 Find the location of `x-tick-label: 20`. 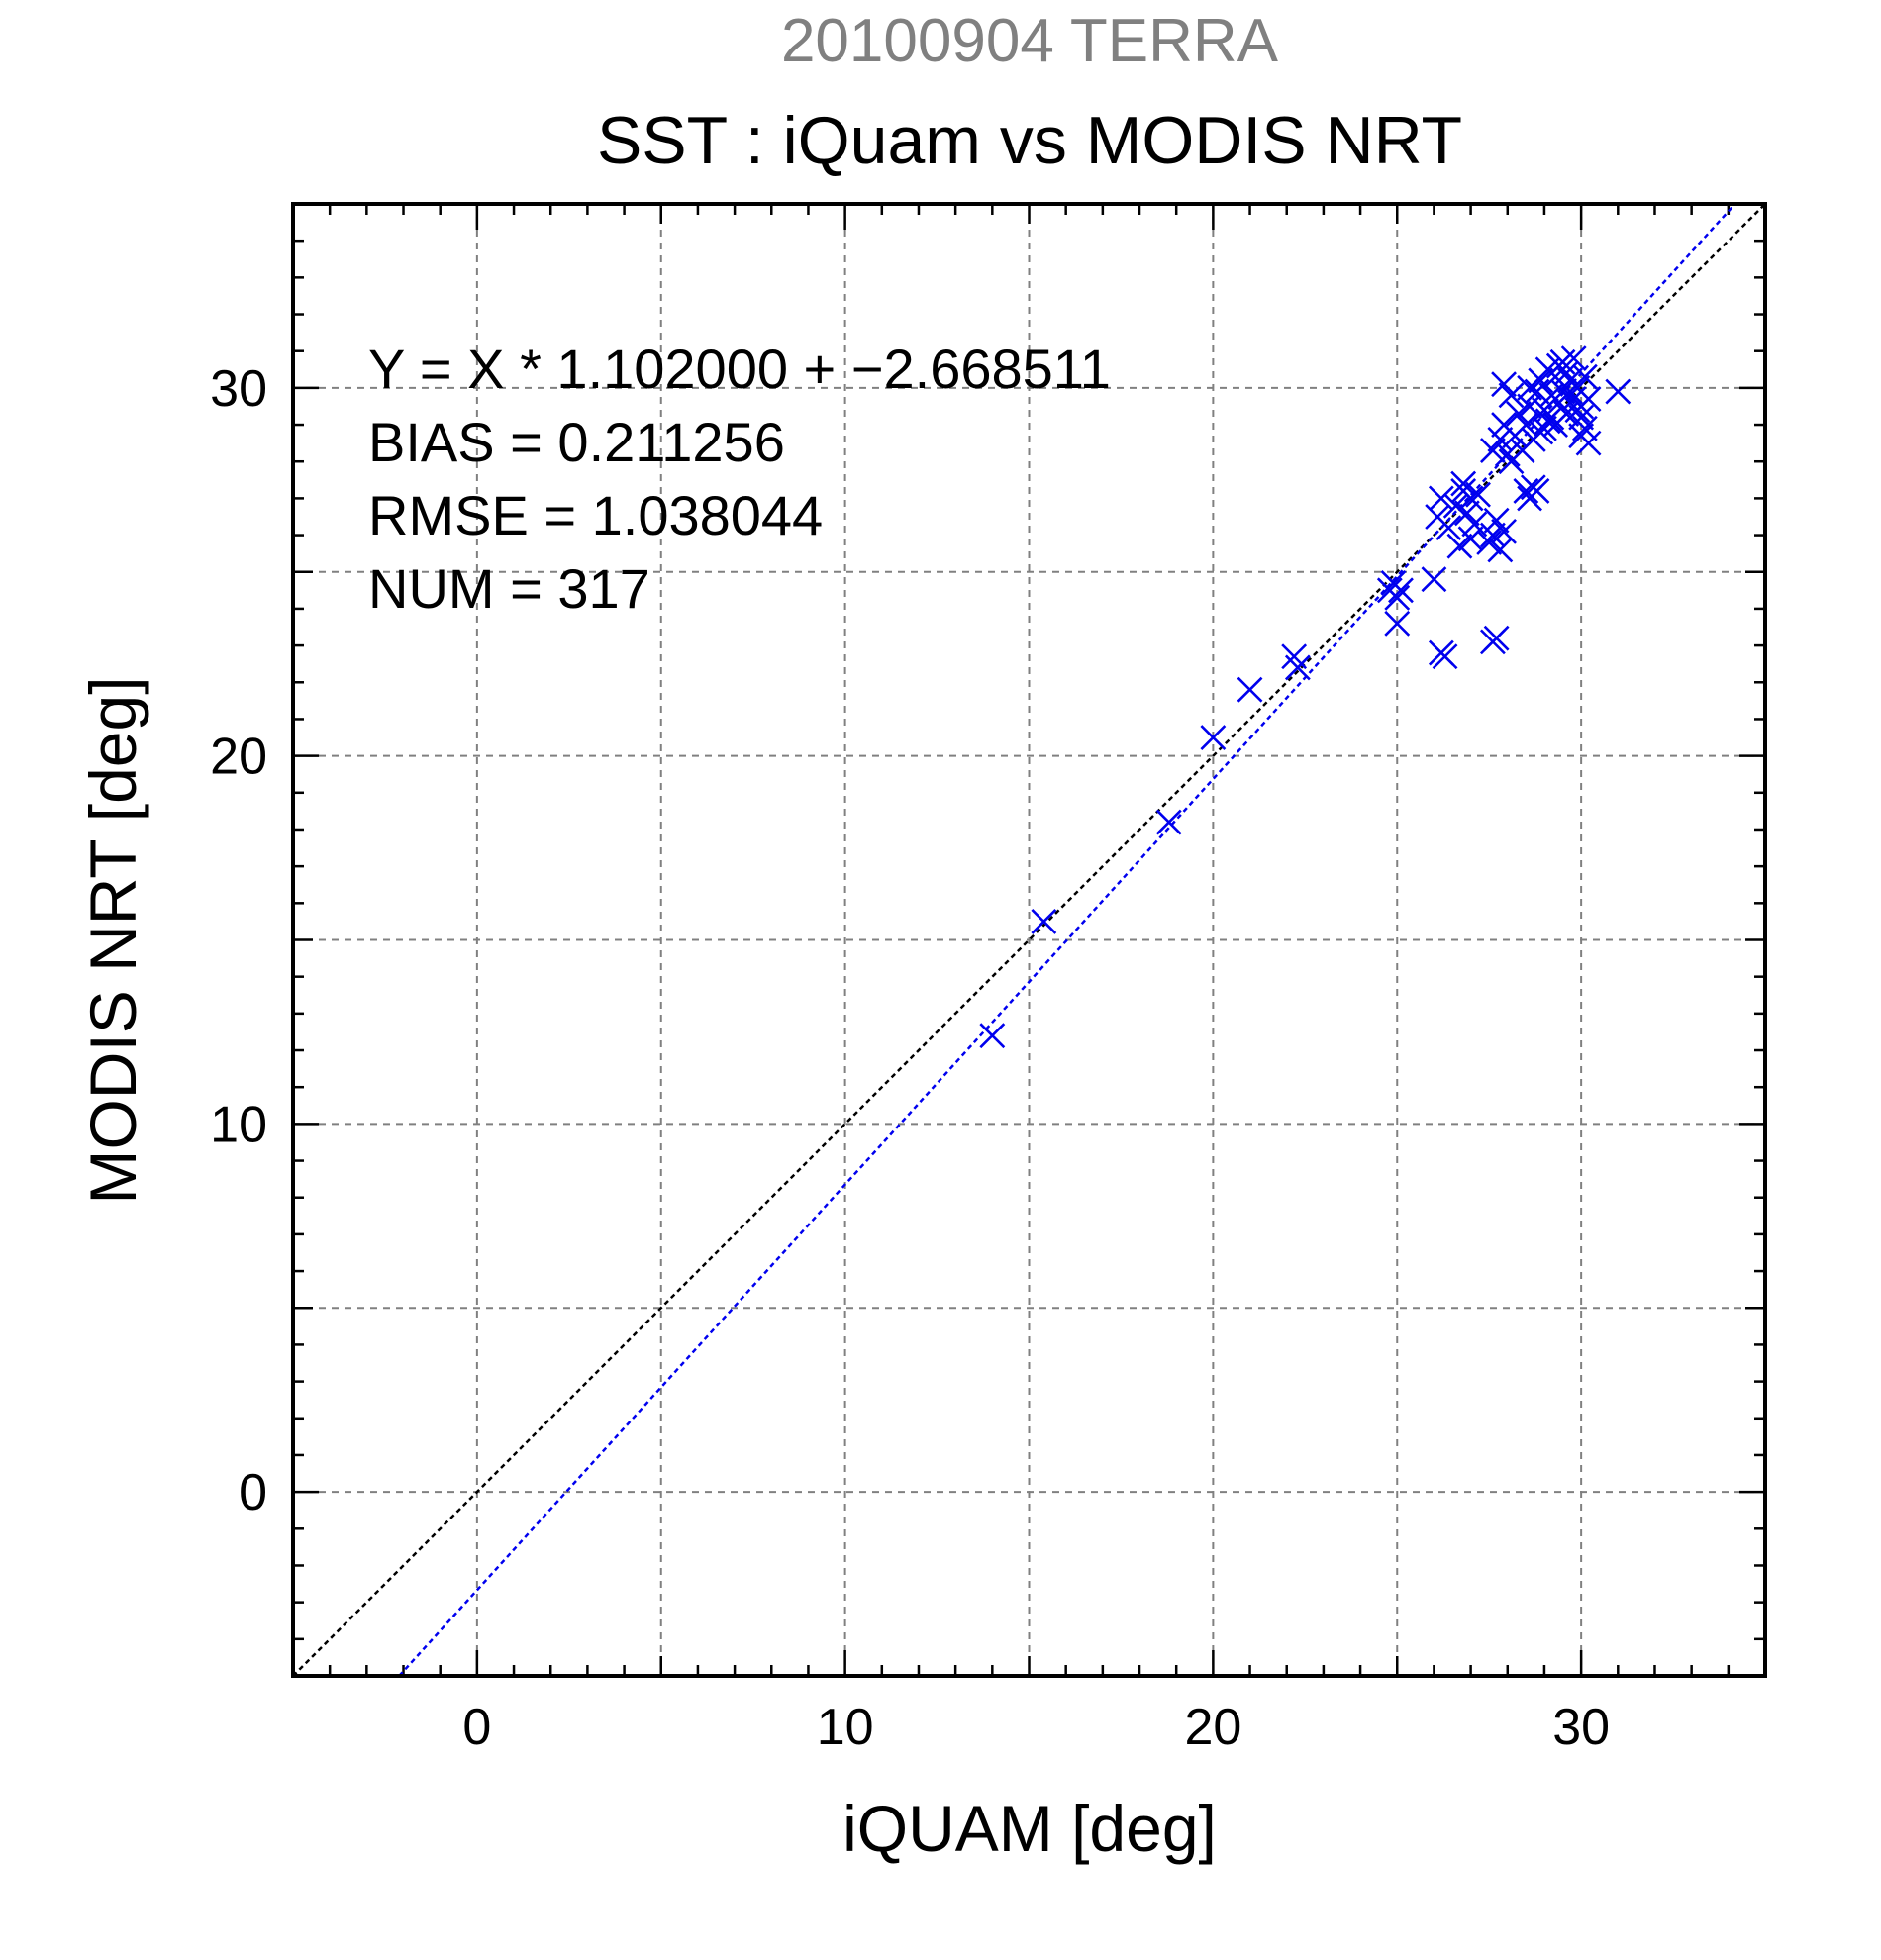

x-tick-label: 20 is located at coordinates (1212, 1727).